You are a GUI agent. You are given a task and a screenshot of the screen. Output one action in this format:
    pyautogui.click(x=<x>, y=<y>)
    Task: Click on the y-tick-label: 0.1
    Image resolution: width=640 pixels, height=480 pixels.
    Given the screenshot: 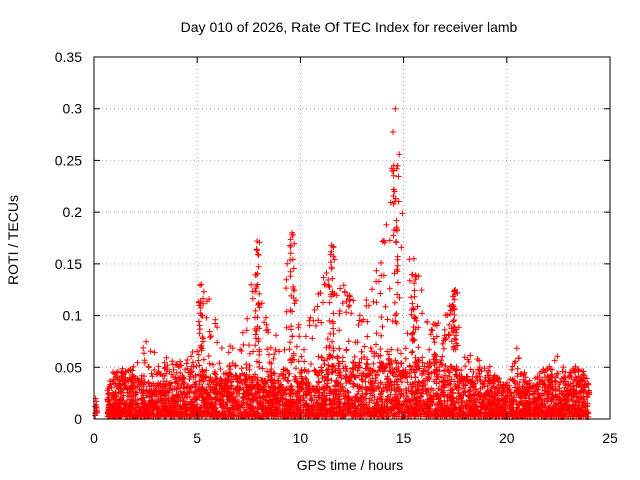 What is the action you would take?
    pyautogui.click(x=73, y=316)
    